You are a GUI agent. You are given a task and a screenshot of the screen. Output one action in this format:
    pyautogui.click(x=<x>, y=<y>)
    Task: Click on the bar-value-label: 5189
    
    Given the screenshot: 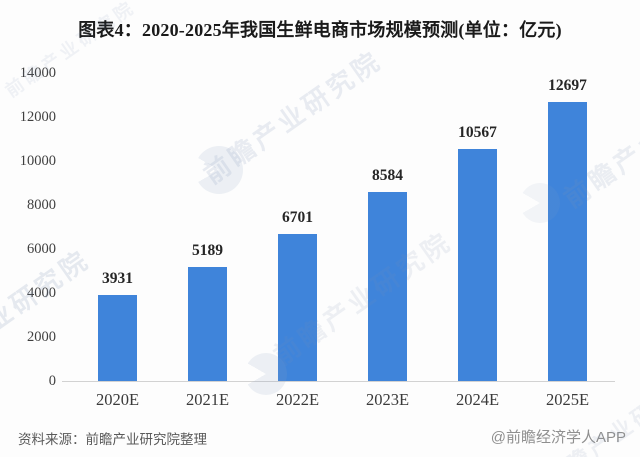 What is the action you would take?
    pyautogui.click(x=207, y=250)
    